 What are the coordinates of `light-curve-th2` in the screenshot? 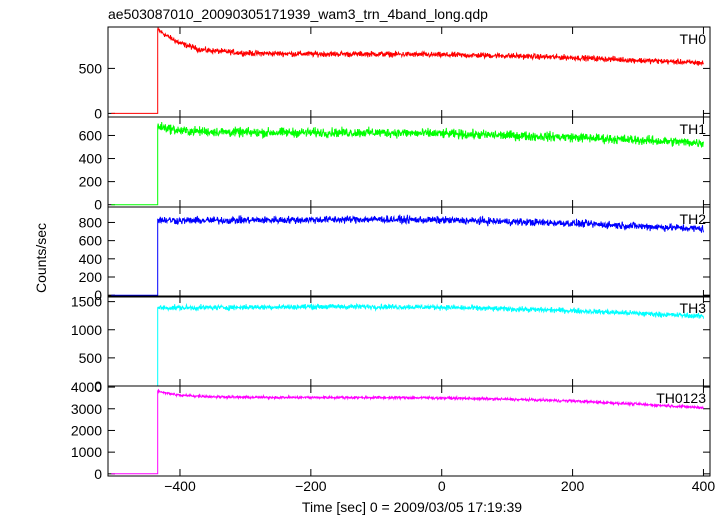 It's located at (407, 255).